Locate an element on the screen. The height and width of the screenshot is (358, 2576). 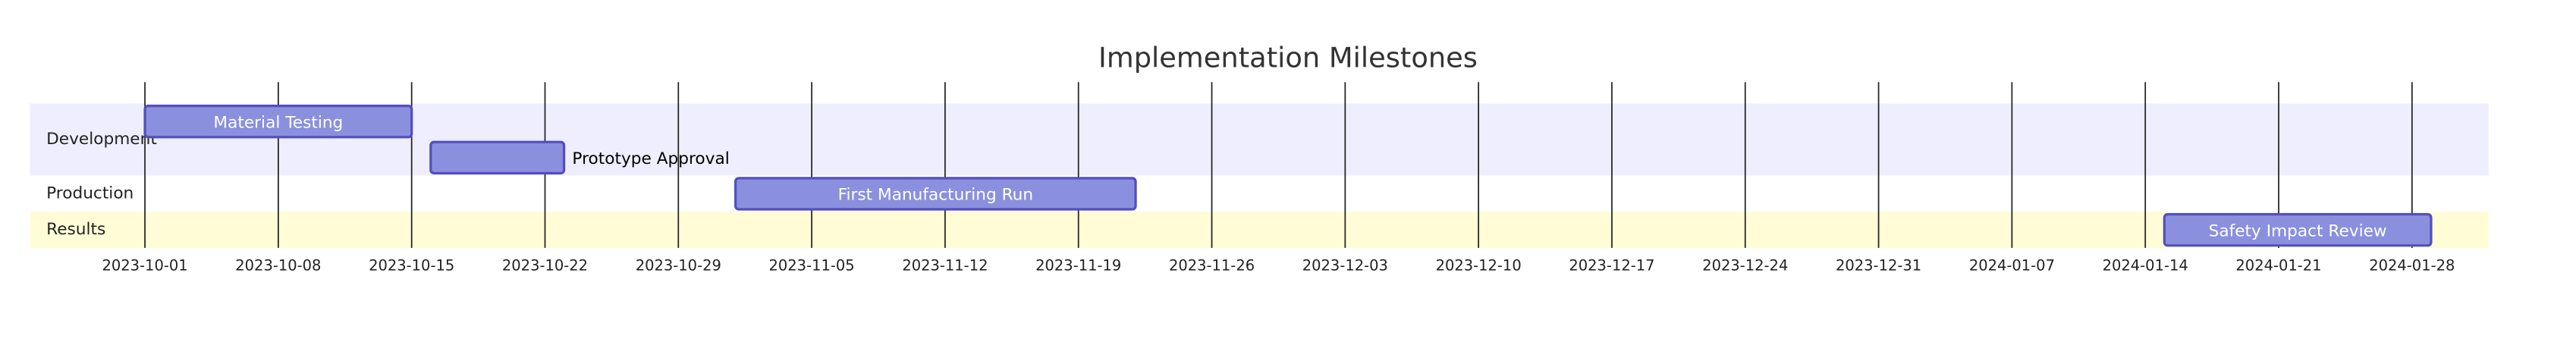
task-label: Safety Impact Review is located at coordinates (2298, 230).